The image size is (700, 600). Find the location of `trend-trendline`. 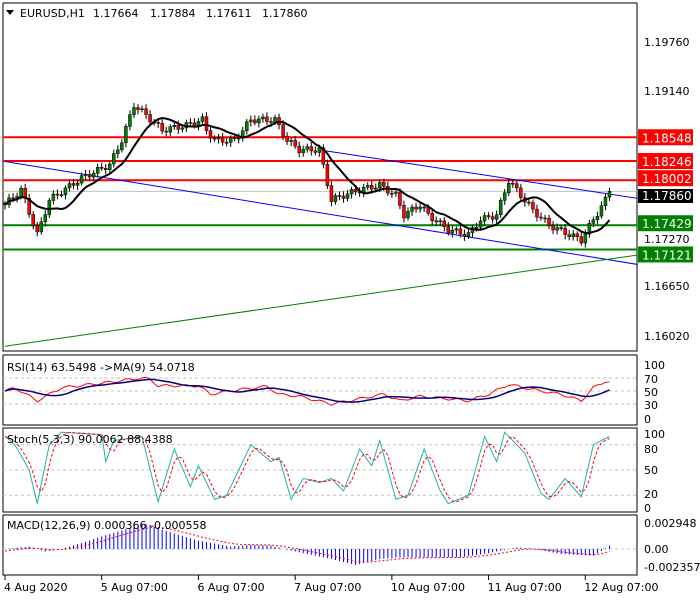

trend-trendline is located at coordinates (321, 300).